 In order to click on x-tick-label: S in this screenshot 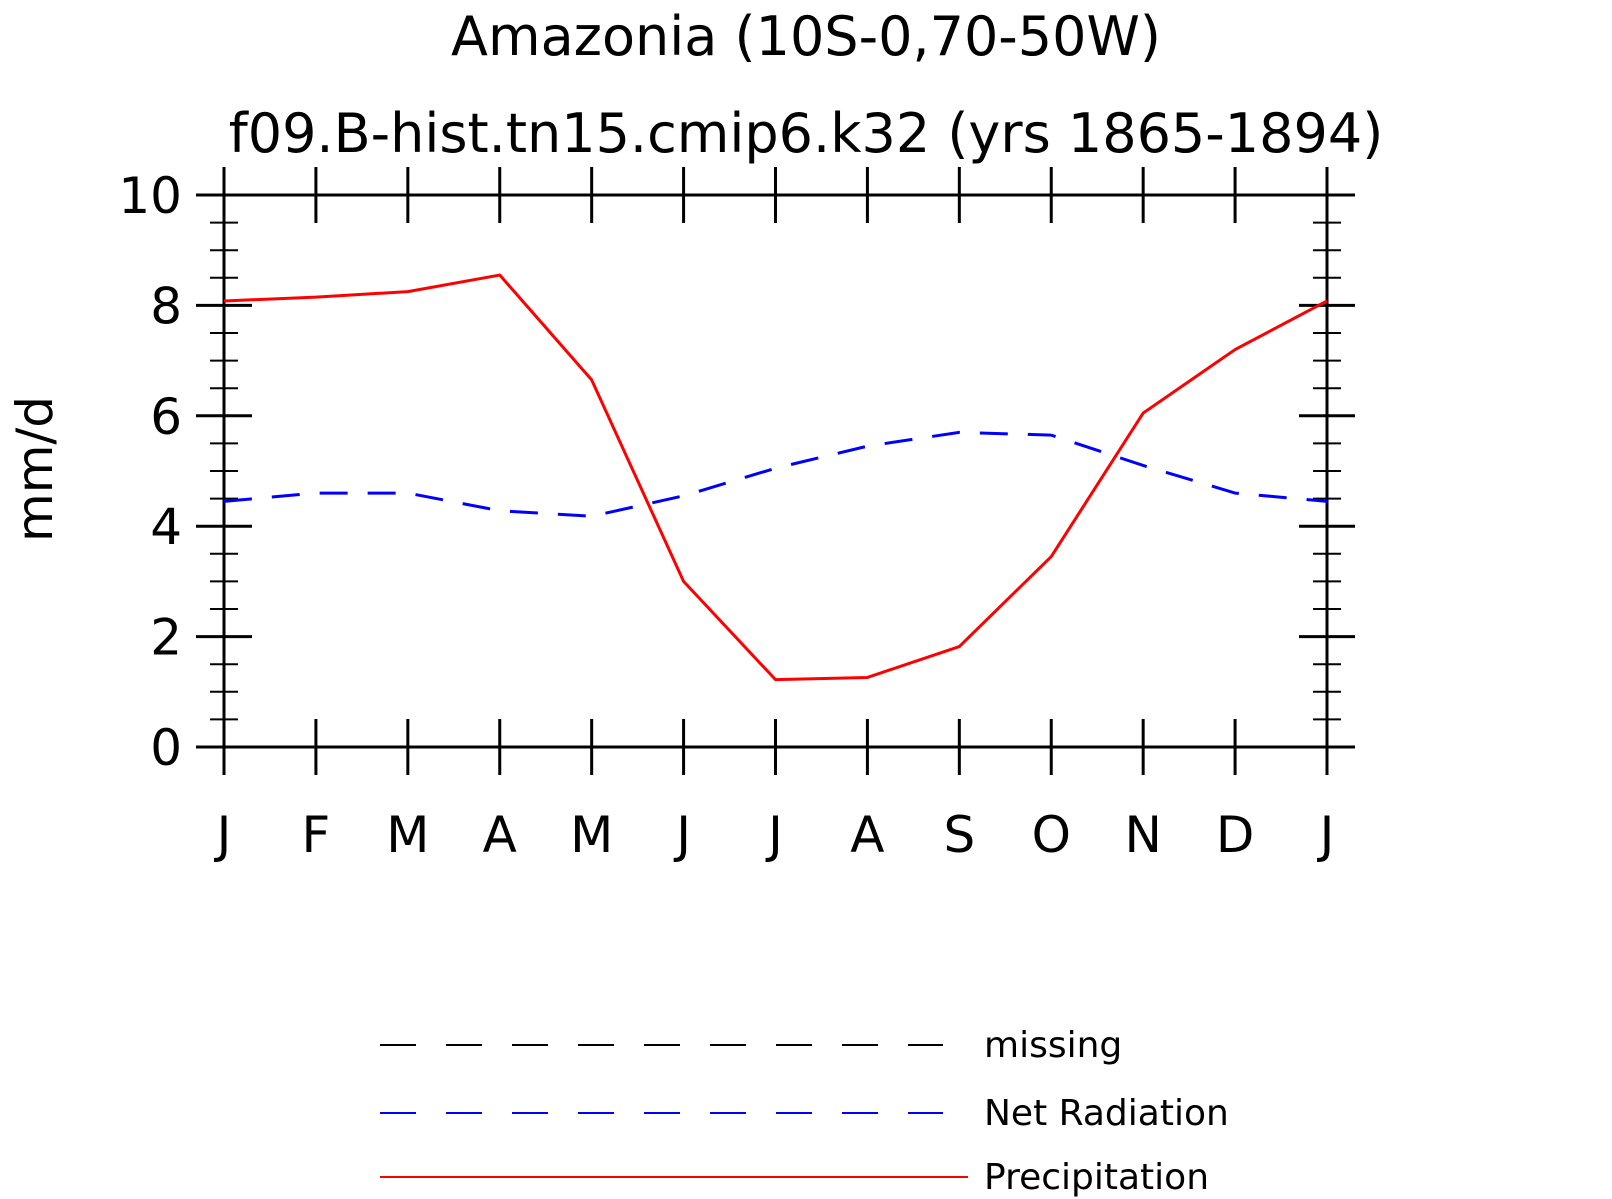, I will do `click(959, 835)`.